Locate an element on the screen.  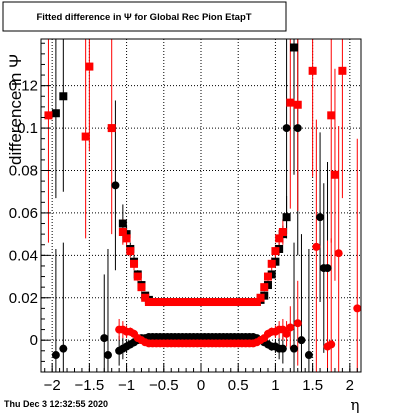
footer-timestamp: Thu Dec 3 12:32:55 2020 is located at coordinates (56, 404).